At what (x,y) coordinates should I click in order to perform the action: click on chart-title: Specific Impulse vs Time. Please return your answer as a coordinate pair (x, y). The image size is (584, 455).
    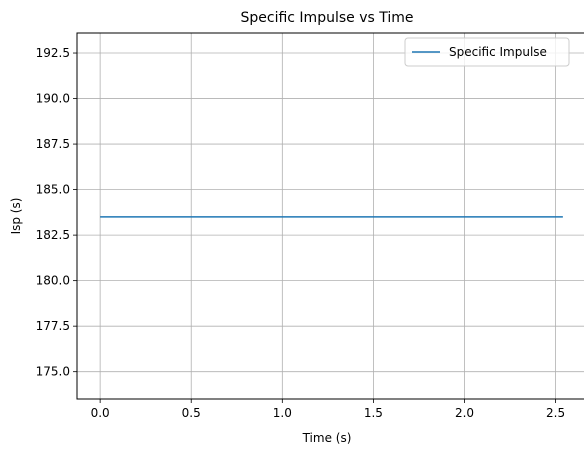
    Looking at the image, I should click on (326, 18).